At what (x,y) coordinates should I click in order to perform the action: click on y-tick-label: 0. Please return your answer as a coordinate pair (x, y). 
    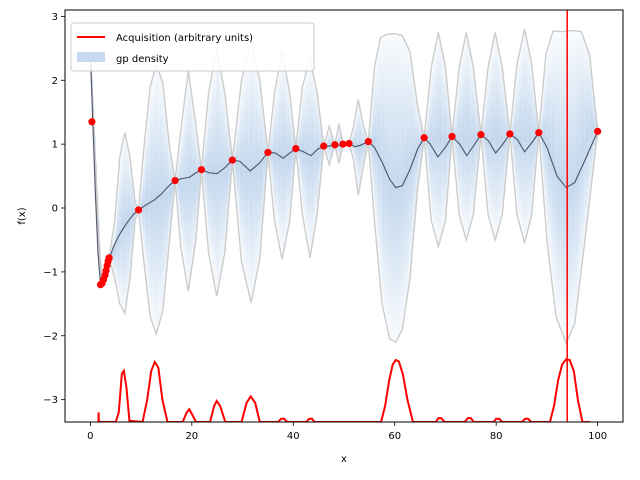
    Looking at the image, I should click on (55, 209).